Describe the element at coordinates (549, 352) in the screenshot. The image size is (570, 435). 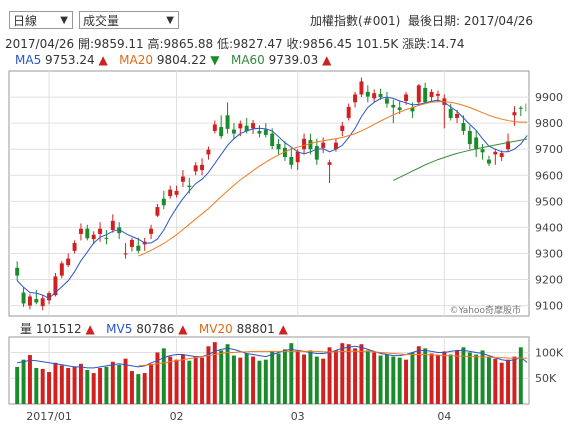
I see `volume-tick-label: 100K` at that location.